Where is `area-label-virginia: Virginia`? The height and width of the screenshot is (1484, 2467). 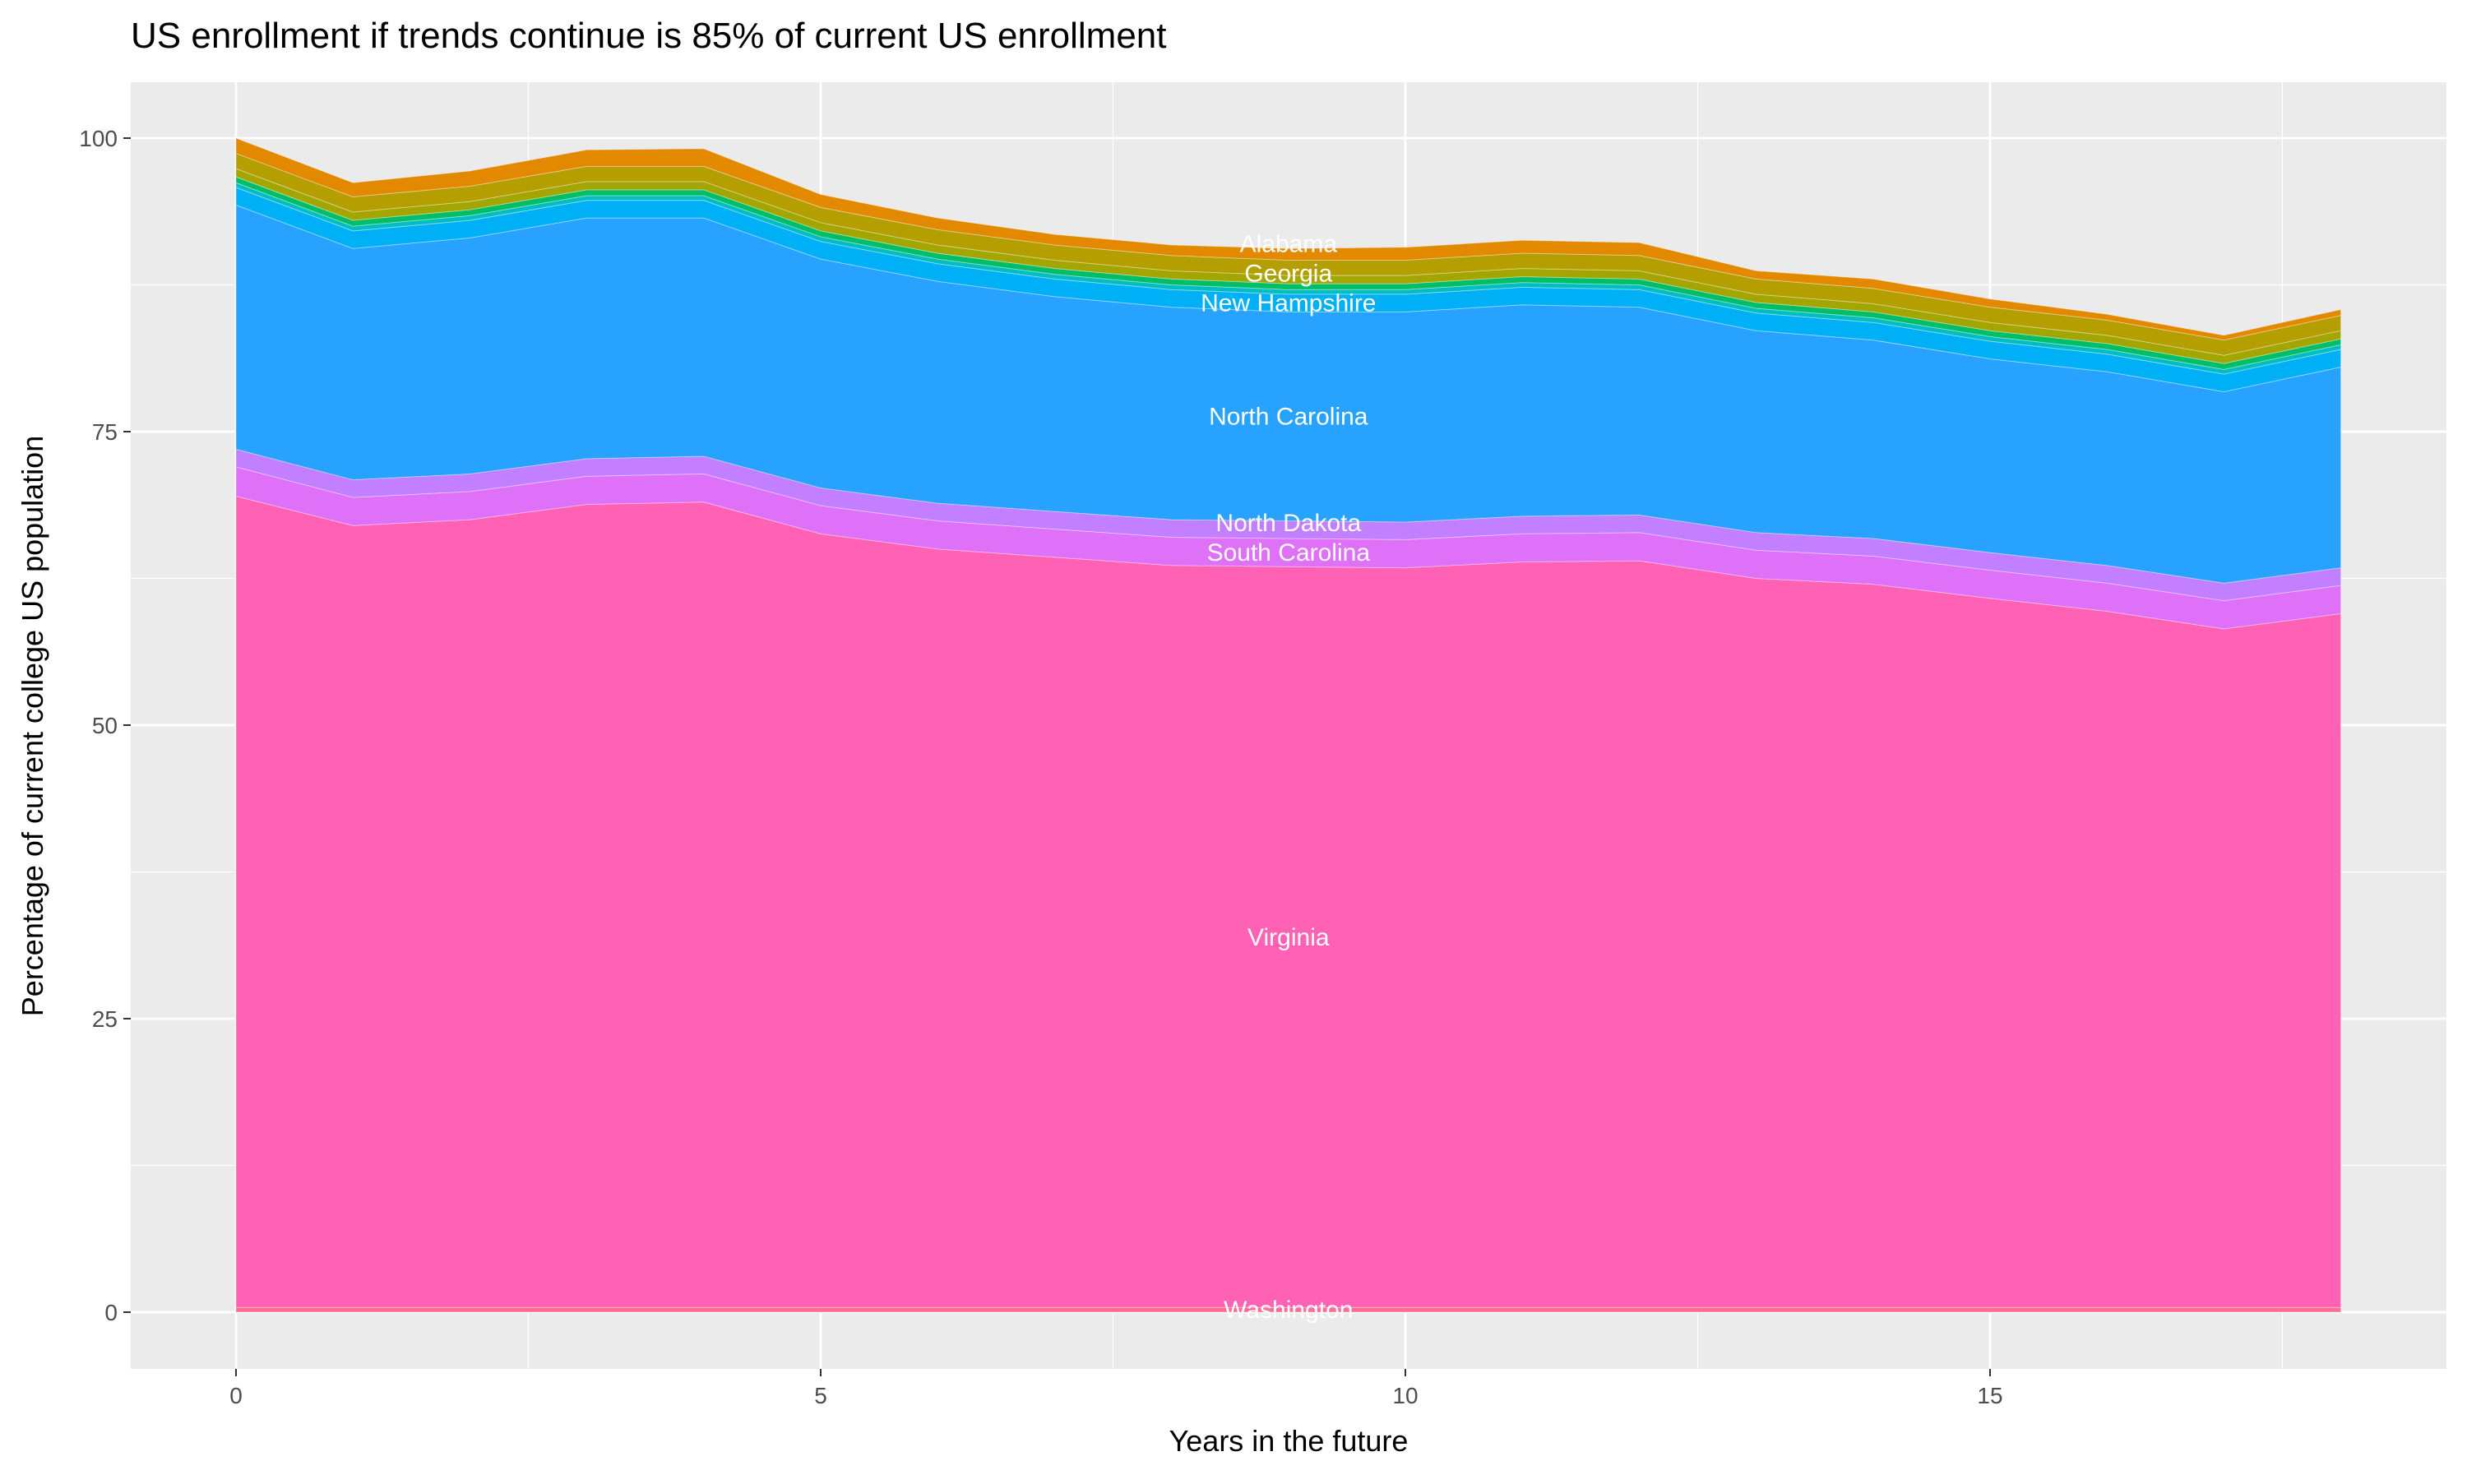 area-label-virginia: Virginia is located at coordinates (1288, 938).